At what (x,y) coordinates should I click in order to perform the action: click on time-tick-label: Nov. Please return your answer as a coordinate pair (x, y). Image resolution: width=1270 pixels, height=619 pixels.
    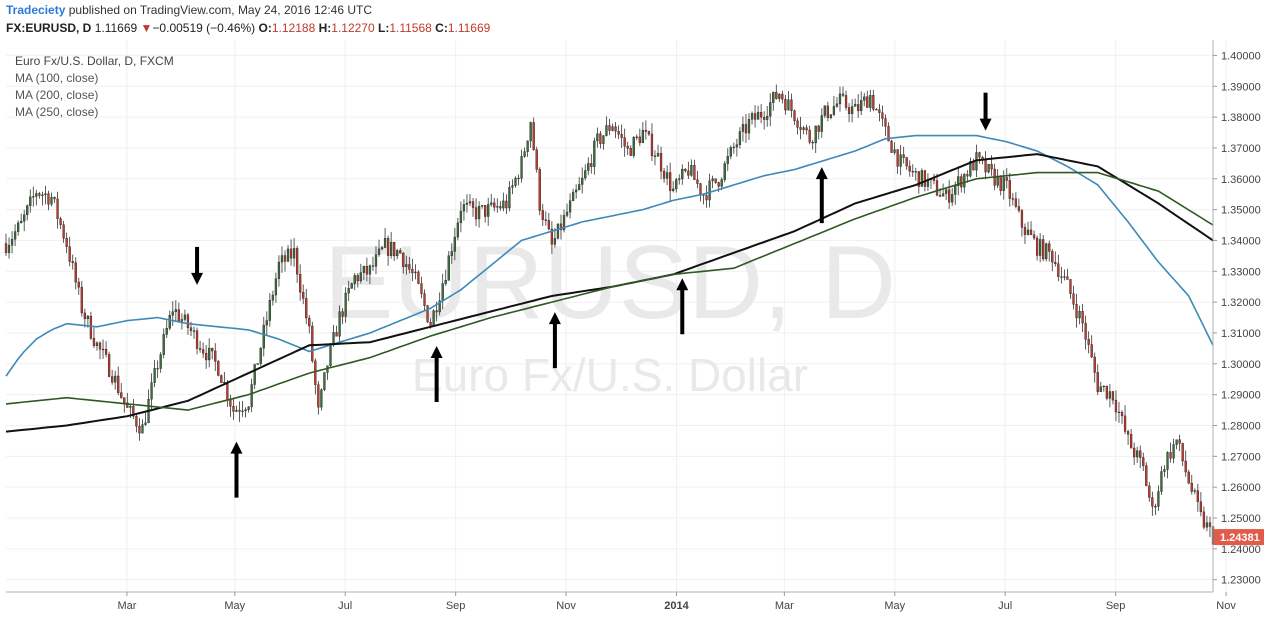
    Looking at the image, I should click on (1226, 606).